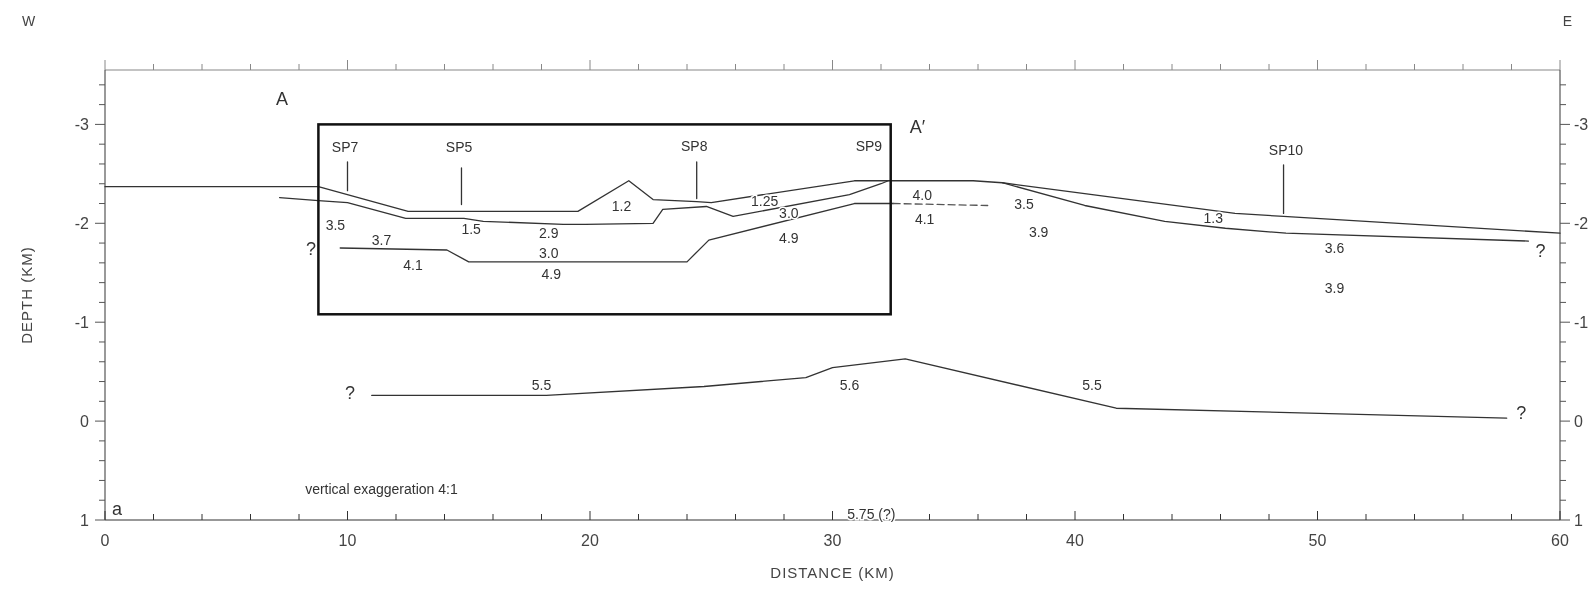 The image size is (1596, 613). I want to click on annotation: 2.9, so click(549, 233).